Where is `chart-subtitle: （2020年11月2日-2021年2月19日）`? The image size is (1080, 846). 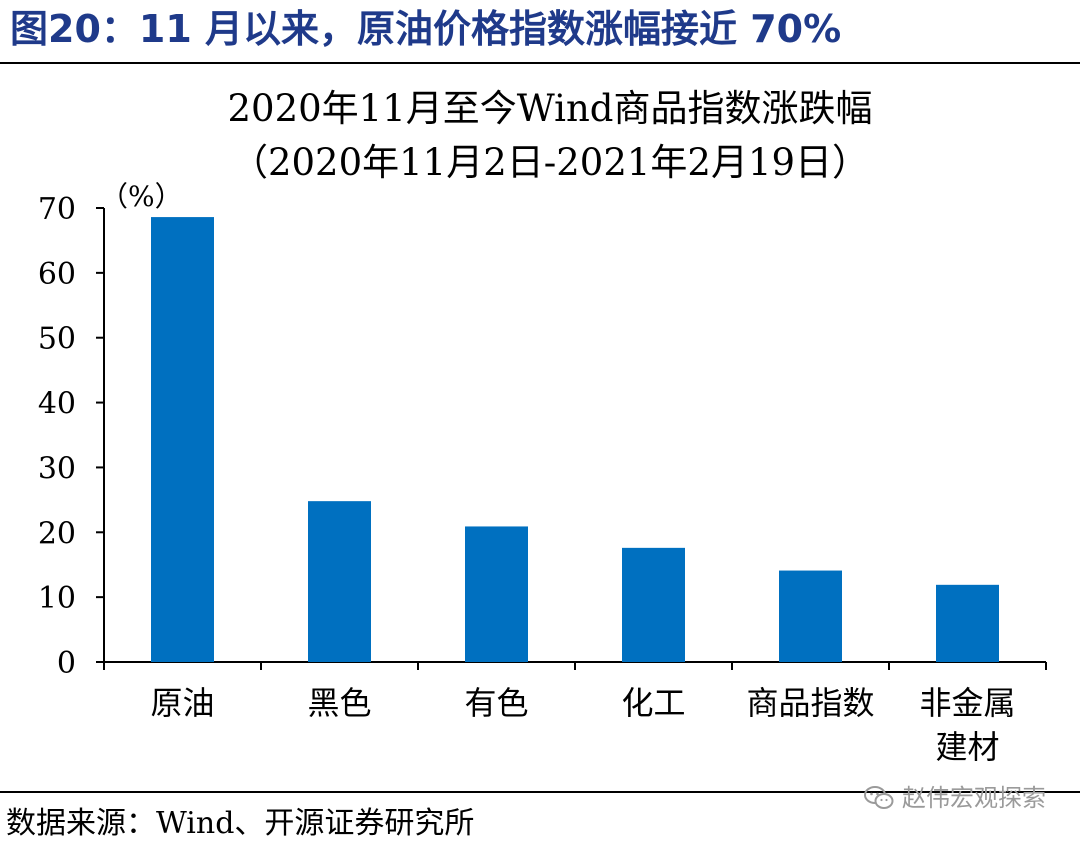
chart-subtitle: （2020年11月2日-2021年2月19日） is located at coordinates (550, 162).